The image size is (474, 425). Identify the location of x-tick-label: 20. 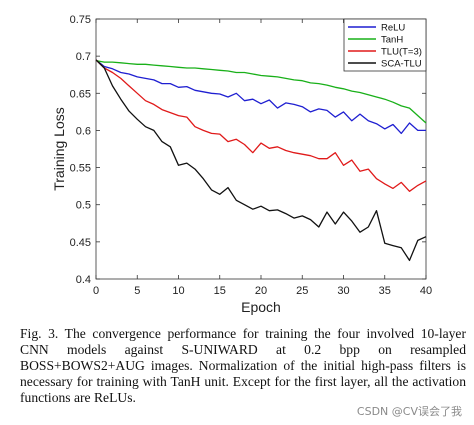
(261, 291).